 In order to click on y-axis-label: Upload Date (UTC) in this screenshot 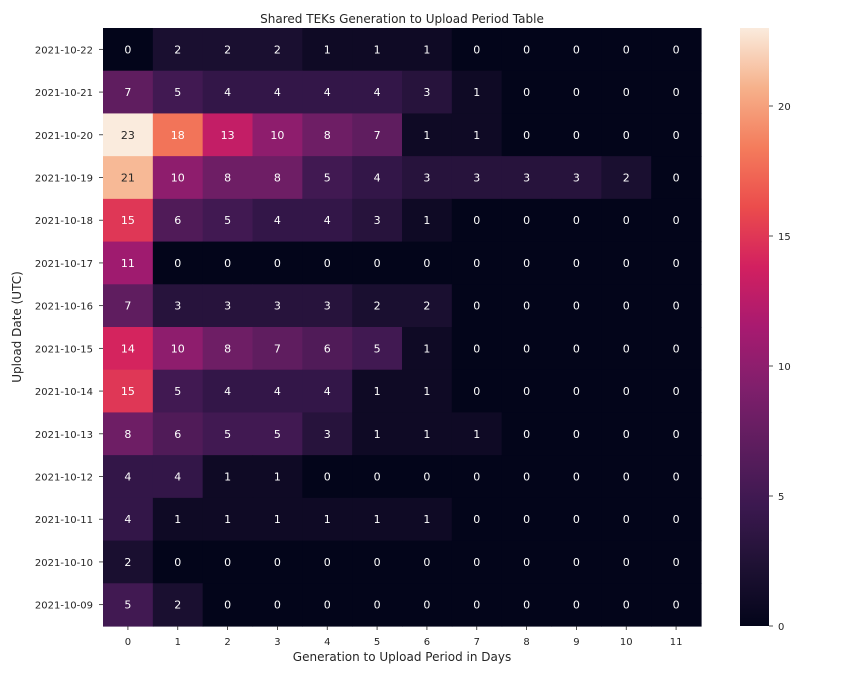, I will do `click(17, 327)`.